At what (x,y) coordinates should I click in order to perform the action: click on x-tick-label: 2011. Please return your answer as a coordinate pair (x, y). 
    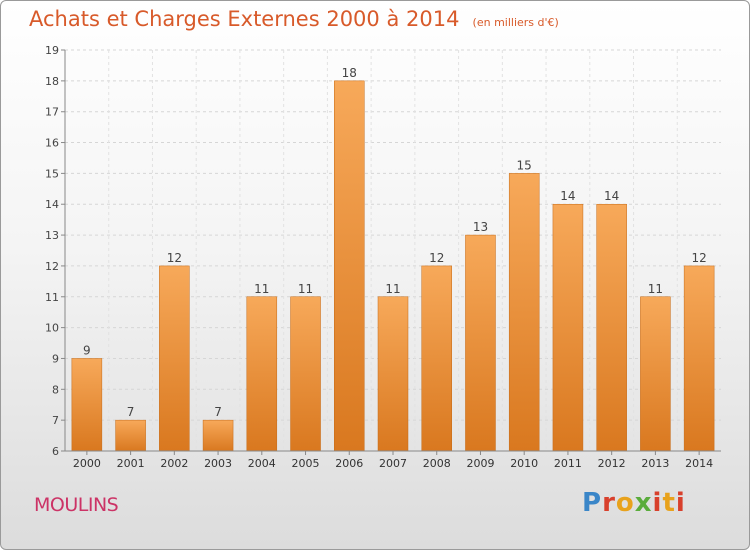
    Looking at the image, I should click on (568, 463).